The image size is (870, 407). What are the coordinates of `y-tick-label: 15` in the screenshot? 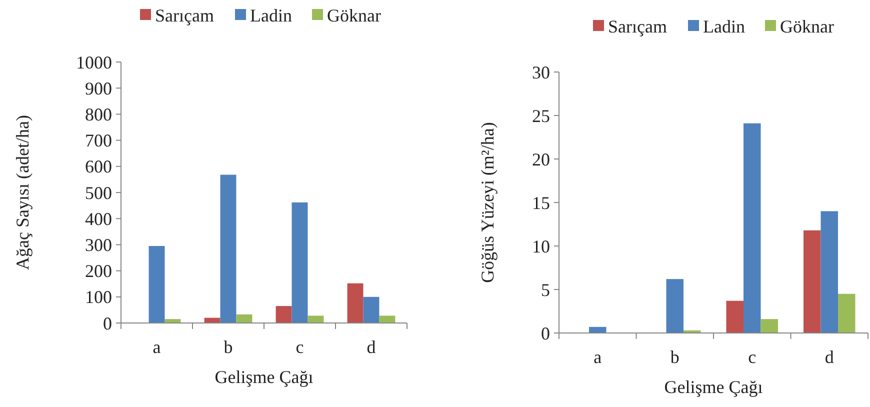 It's located at (541, 202).